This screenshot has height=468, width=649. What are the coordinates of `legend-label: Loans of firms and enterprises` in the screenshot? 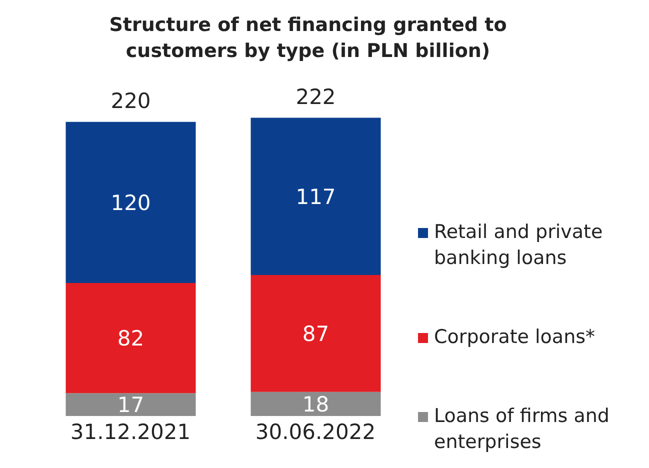 It's located at (522, 430).